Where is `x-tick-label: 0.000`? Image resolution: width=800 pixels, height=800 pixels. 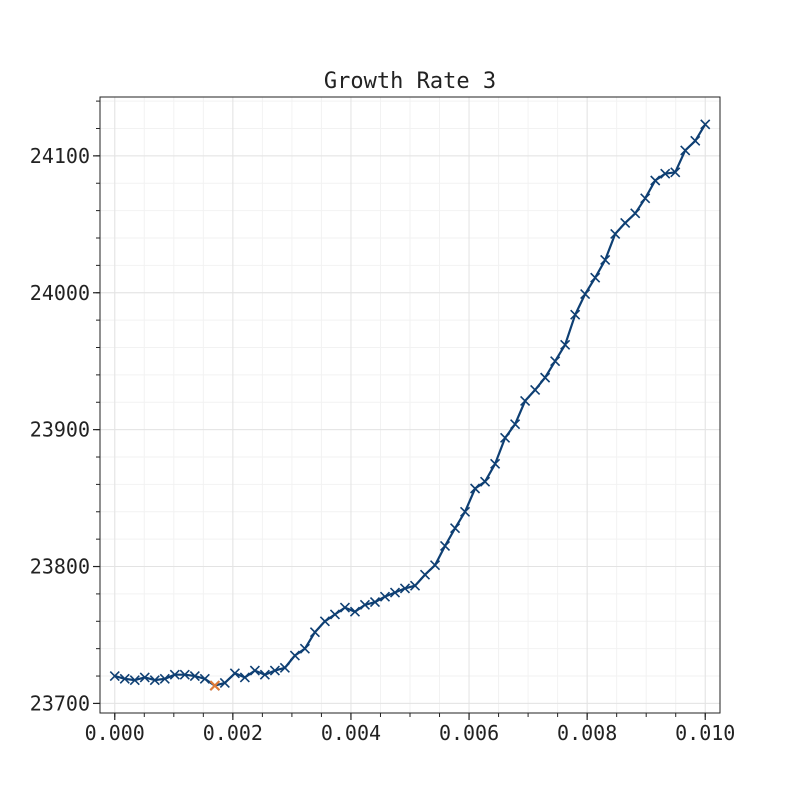 x-tick-label: 0.000 is located at coordinates (115, 733).